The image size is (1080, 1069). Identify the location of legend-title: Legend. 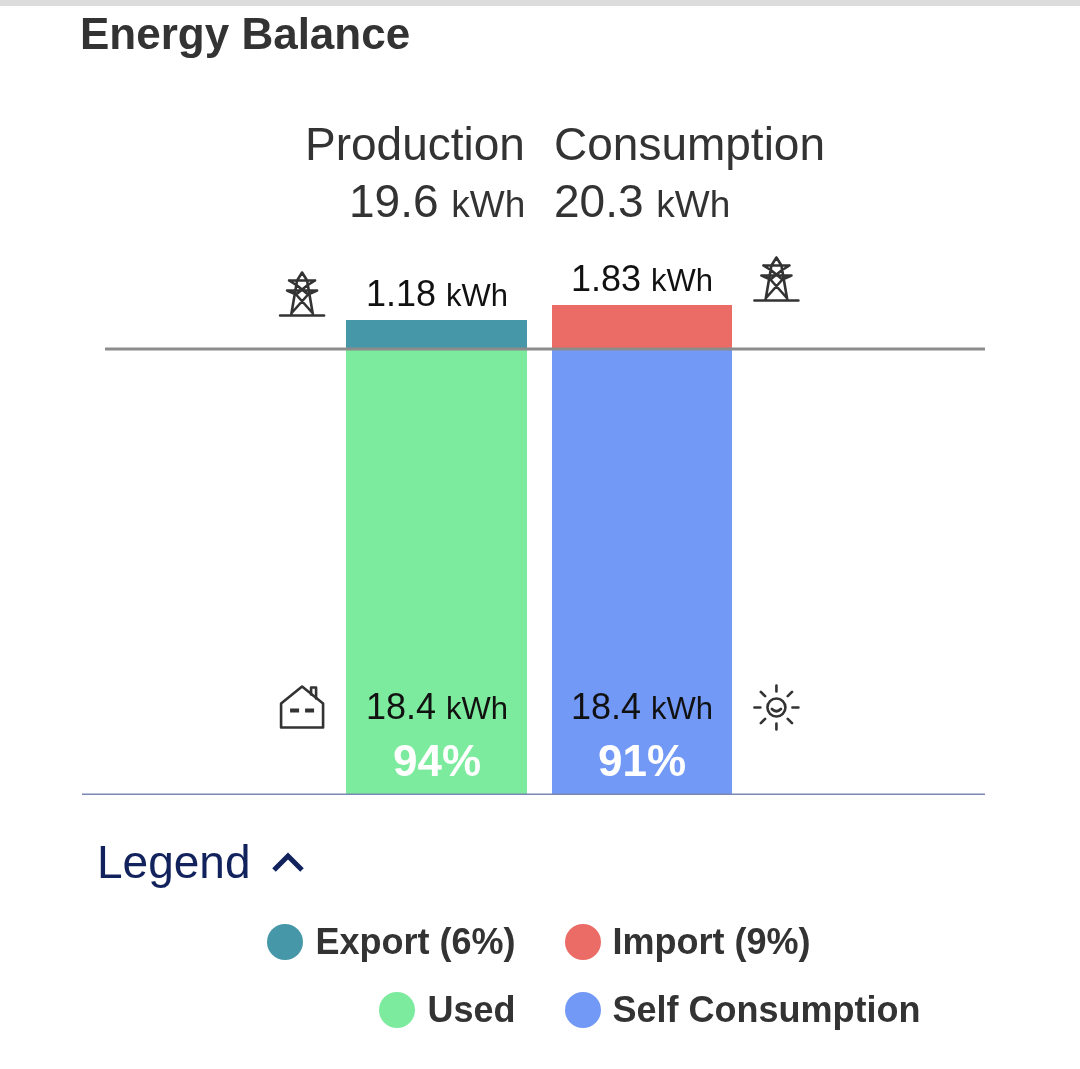
(174, 862).